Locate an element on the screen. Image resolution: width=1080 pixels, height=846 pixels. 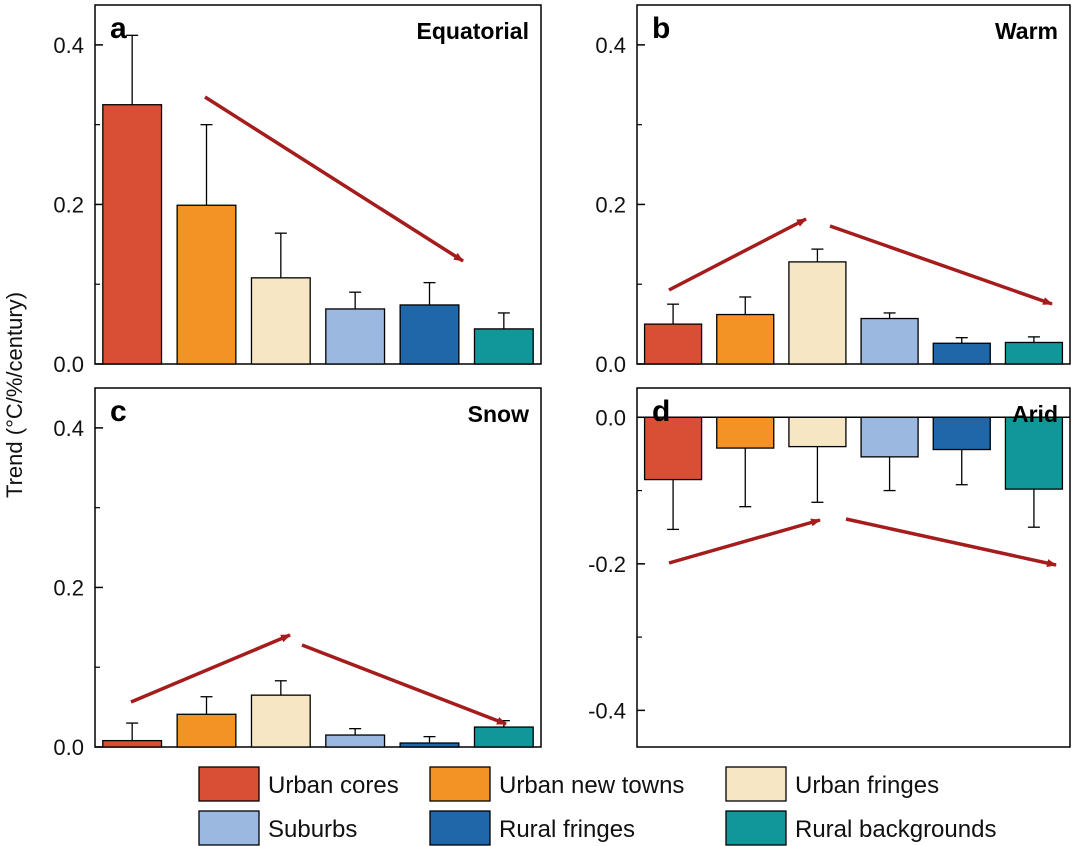
y-tick-label: -0.4 is located at coordinates (607, 710).